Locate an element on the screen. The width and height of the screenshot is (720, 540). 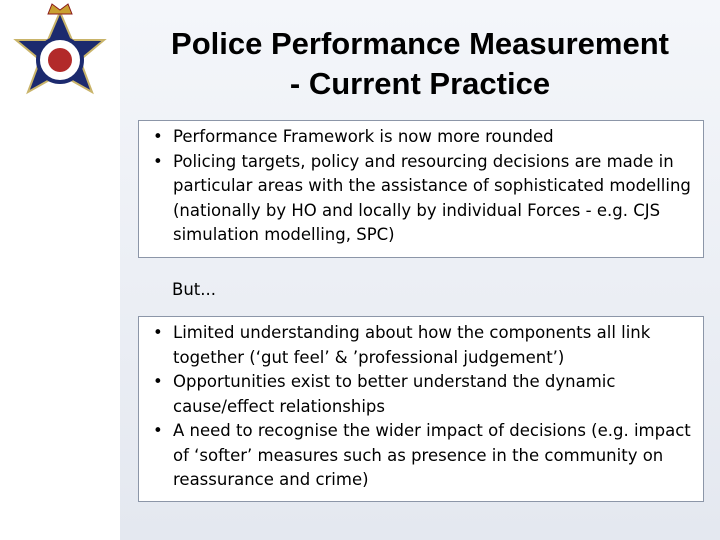
police-badge is located at coordinates (60, 49).